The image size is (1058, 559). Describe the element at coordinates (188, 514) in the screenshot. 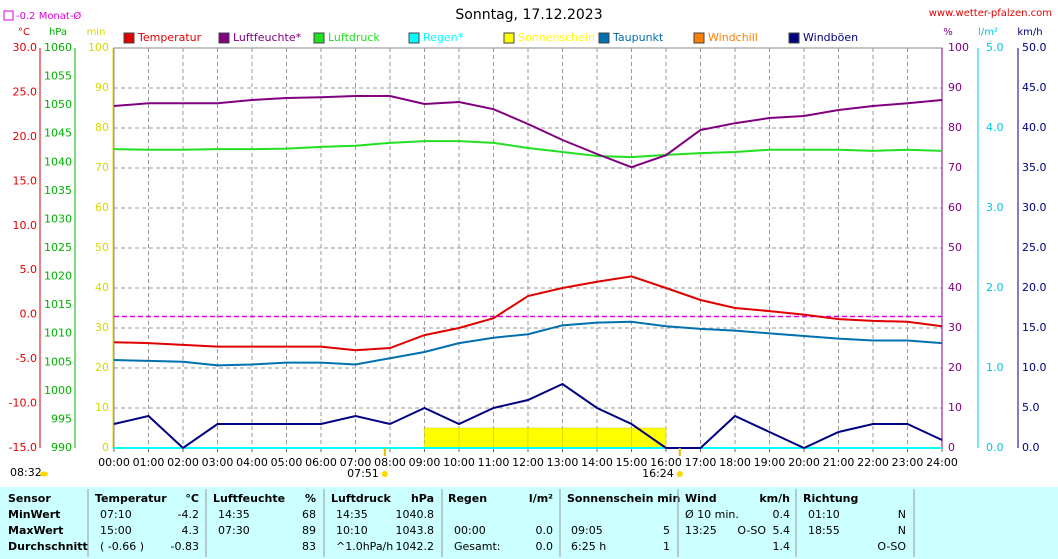

I see `table-cell: -4.2` at that location.